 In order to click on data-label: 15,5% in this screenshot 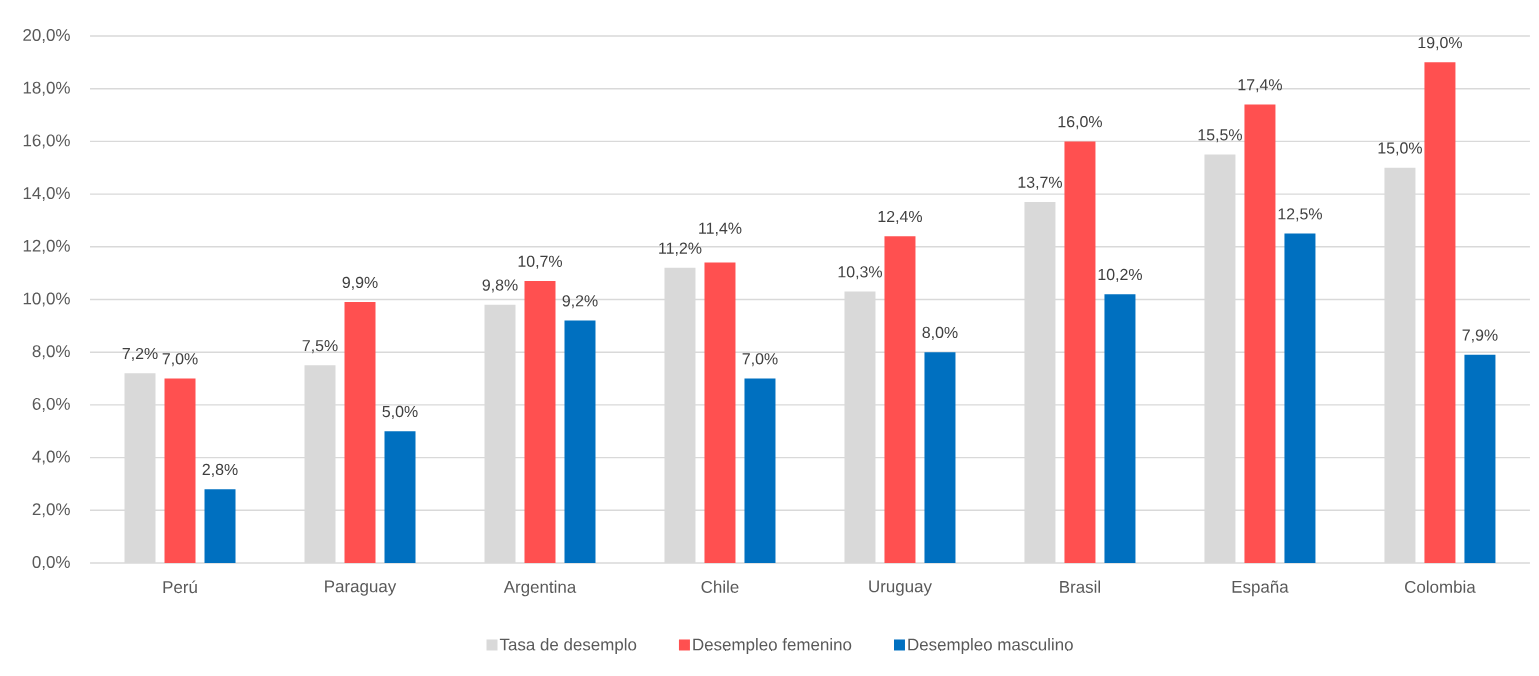, I will do `click(1220, 136)`.